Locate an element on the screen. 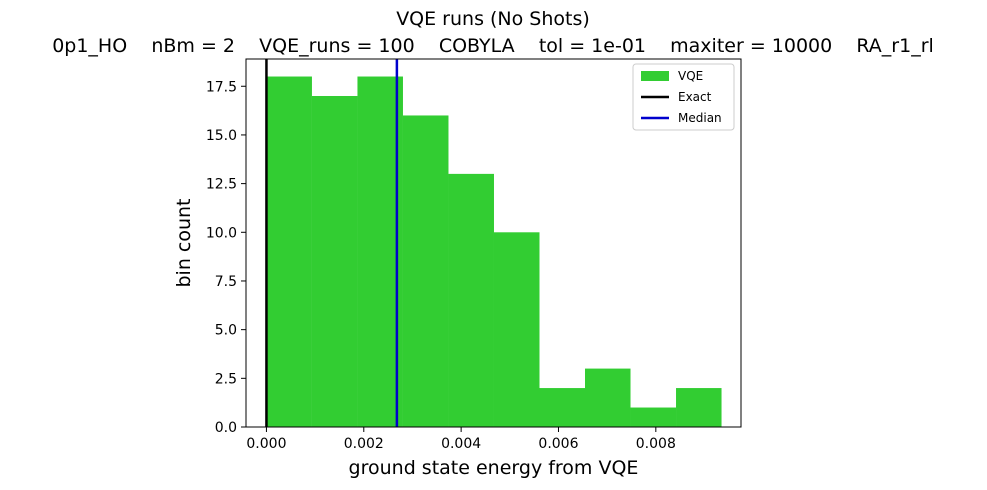  y-tick-label: 5.0 is located at coordinates (226, 331).